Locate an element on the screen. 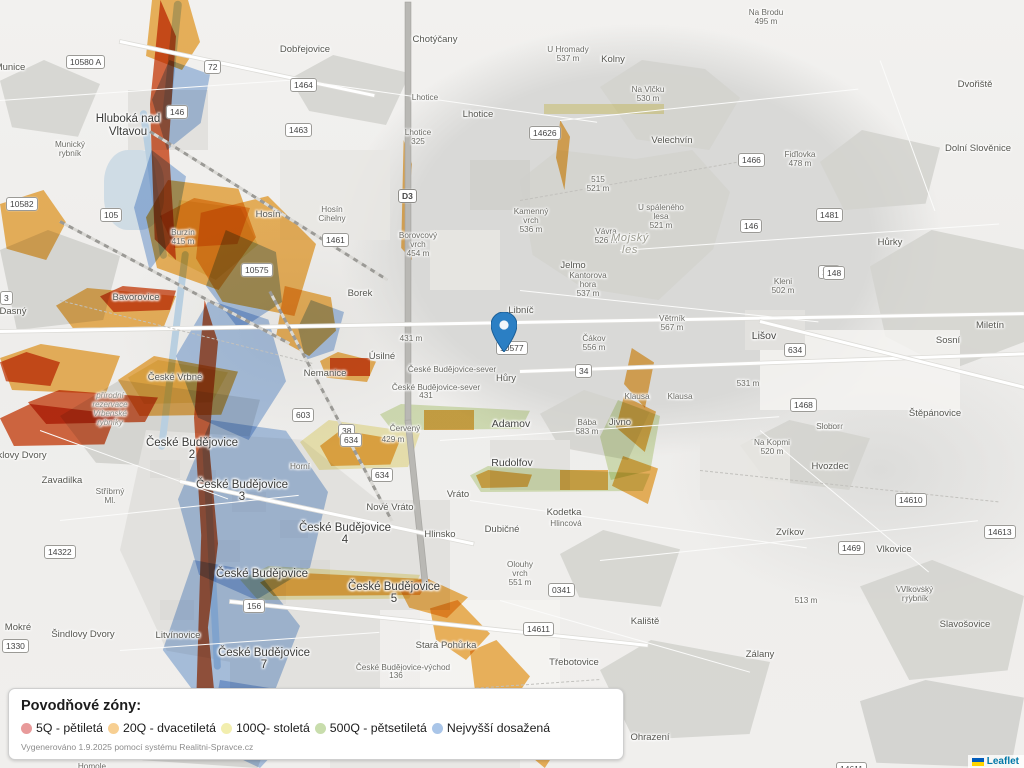 Image resolution: width=1024 pixels, height=768 pixels. road-shield: 1468 is located at coordinates (803, 405).